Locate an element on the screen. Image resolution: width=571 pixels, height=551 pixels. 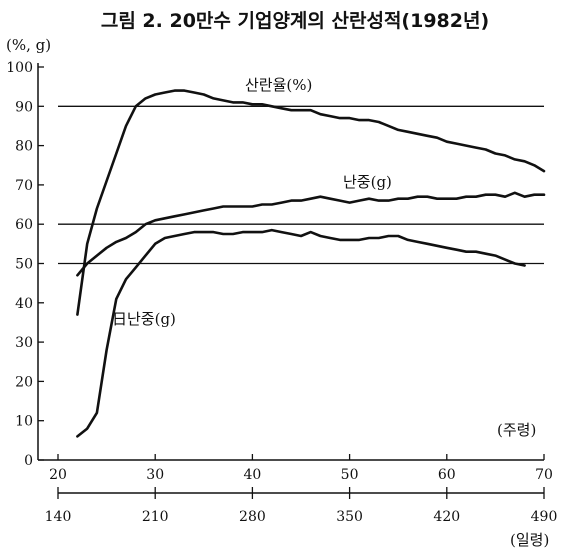
x-tick-label: 70 is located at coordinates (544, 475).